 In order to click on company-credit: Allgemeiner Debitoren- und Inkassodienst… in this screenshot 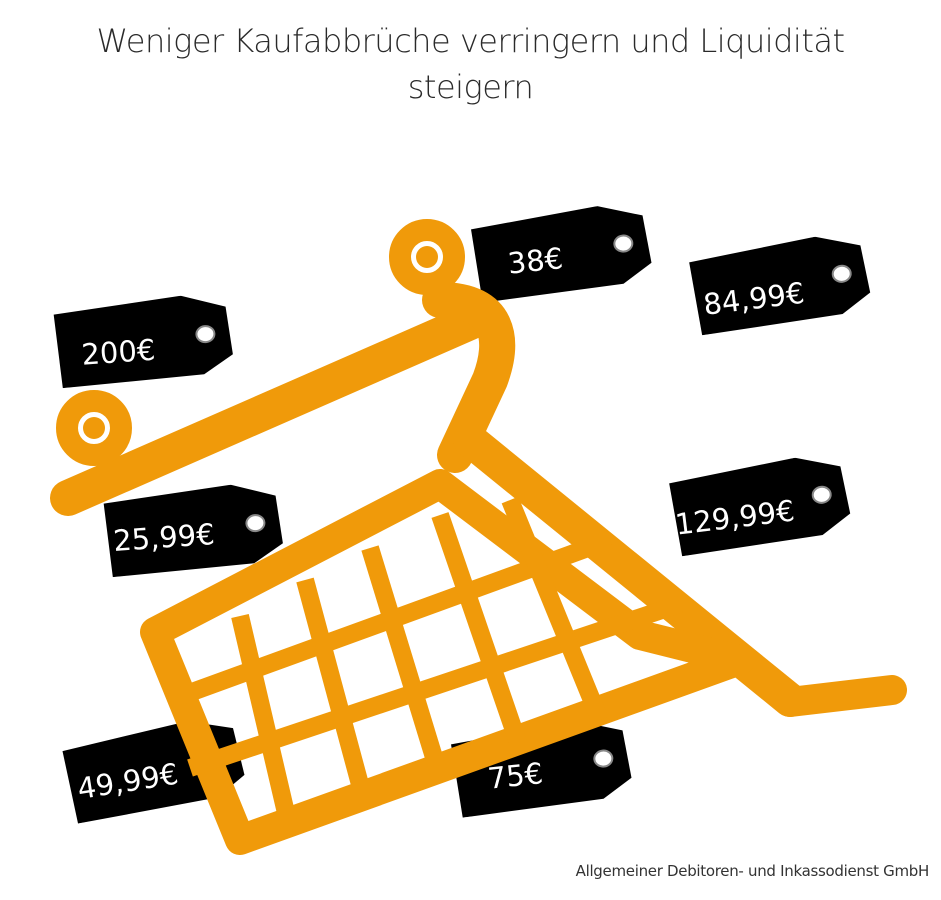, I will do `click(752, 871)`.